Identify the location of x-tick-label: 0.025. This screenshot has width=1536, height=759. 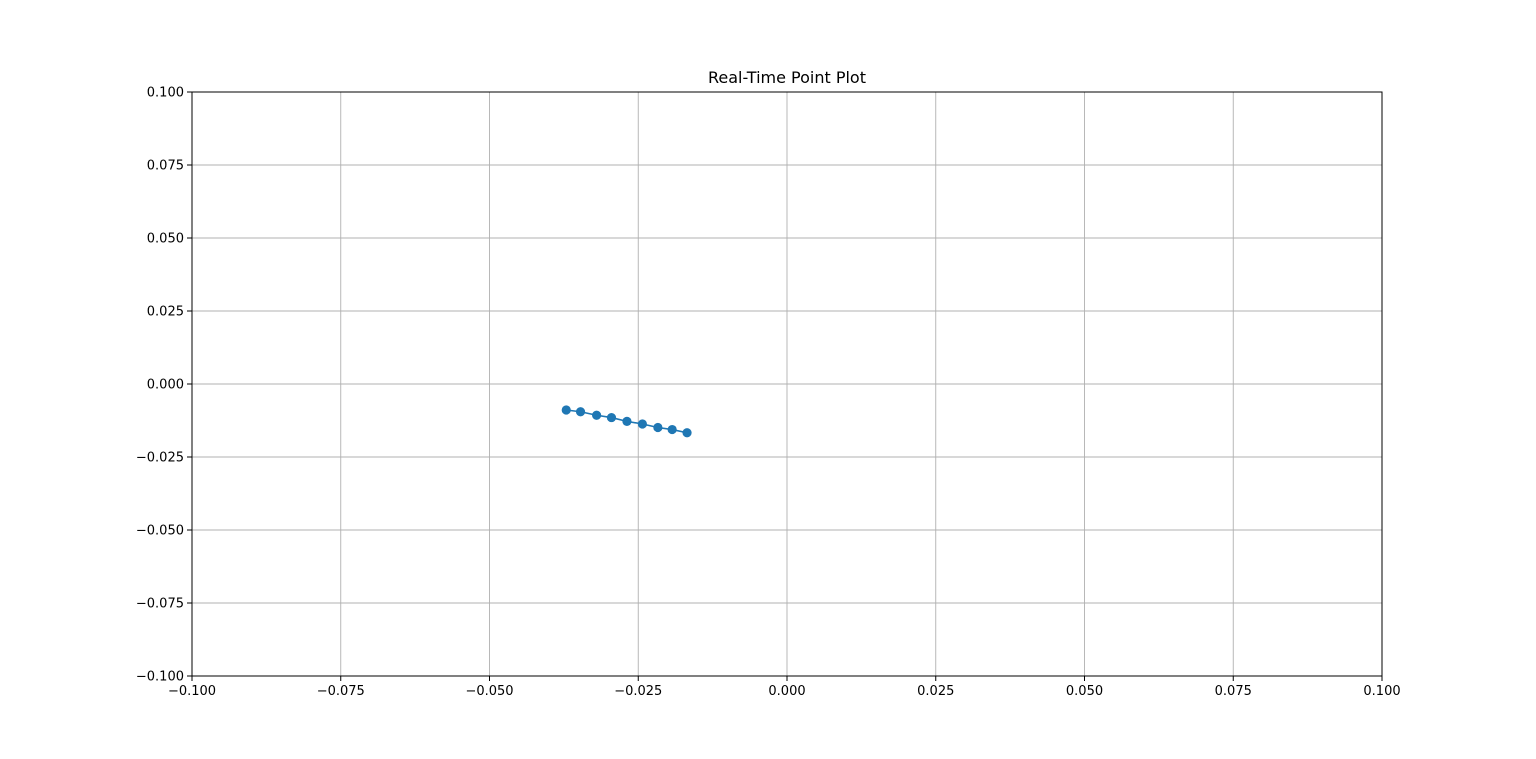
(935, 691).